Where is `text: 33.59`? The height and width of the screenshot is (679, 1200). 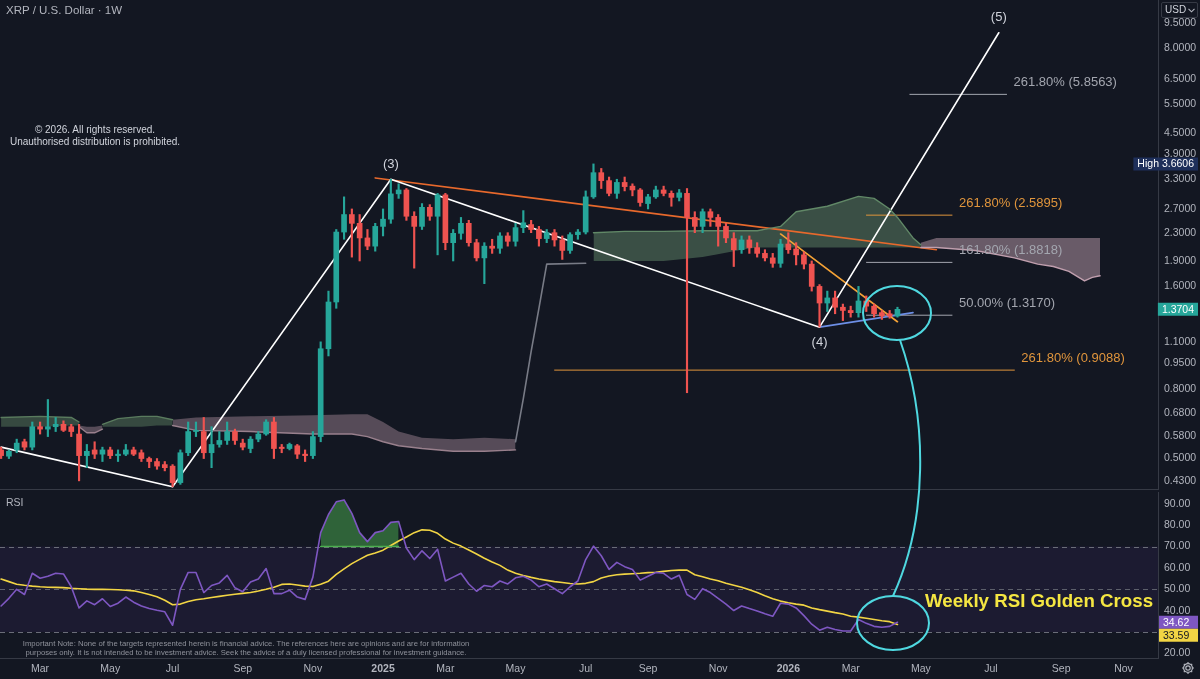
text: 33.59 is located at coordinates (1176, 634).